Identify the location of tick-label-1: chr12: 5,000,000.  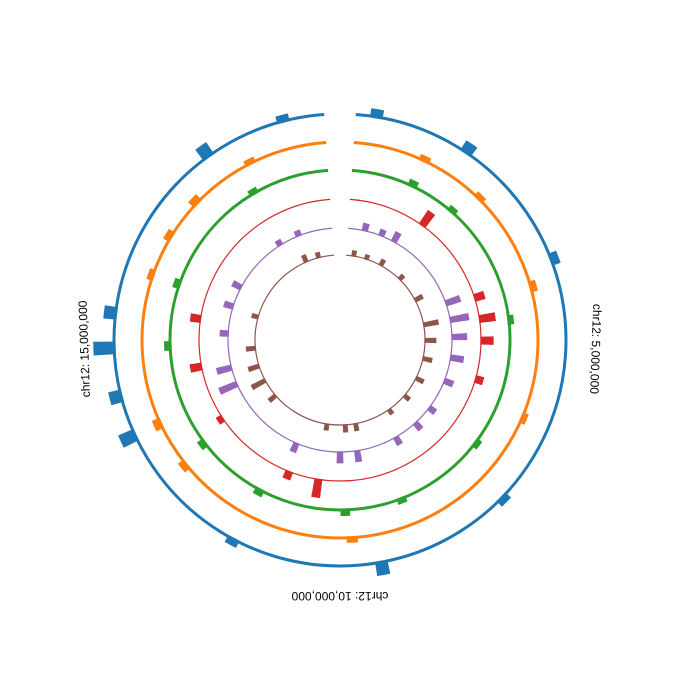
(595, 349).